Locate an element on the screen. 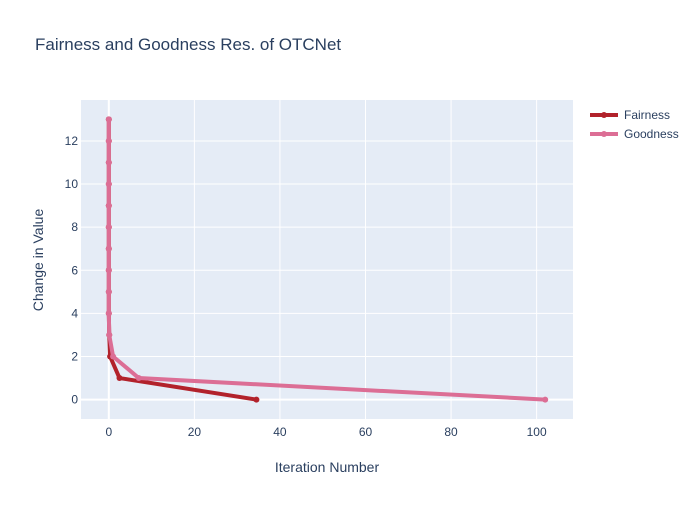 The width and height of the screenshot is (700, 505). x-tick-label: 60 is located at coordinates (366, 432).